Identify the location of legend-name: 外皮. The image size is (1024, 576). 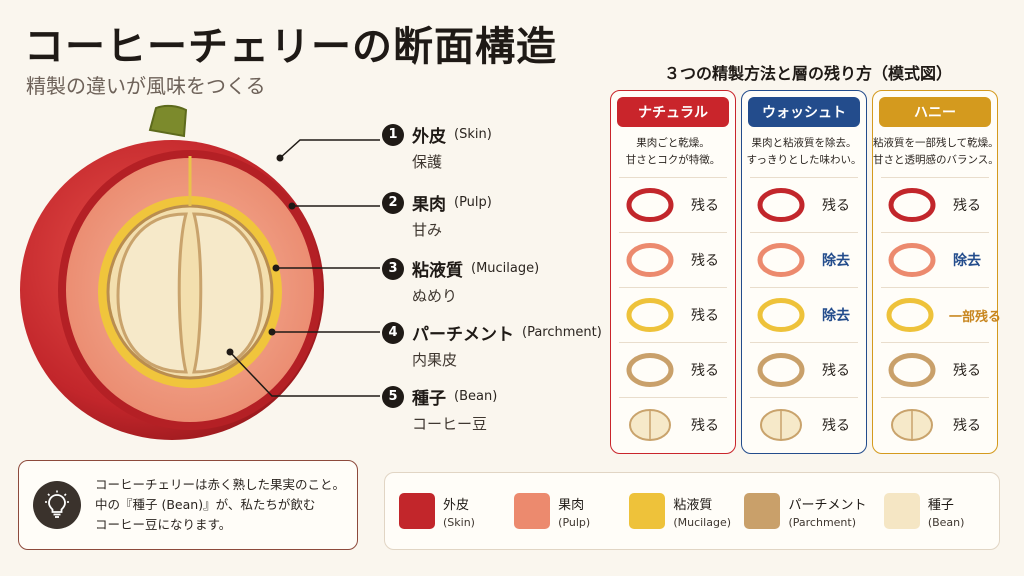
(456, 505).